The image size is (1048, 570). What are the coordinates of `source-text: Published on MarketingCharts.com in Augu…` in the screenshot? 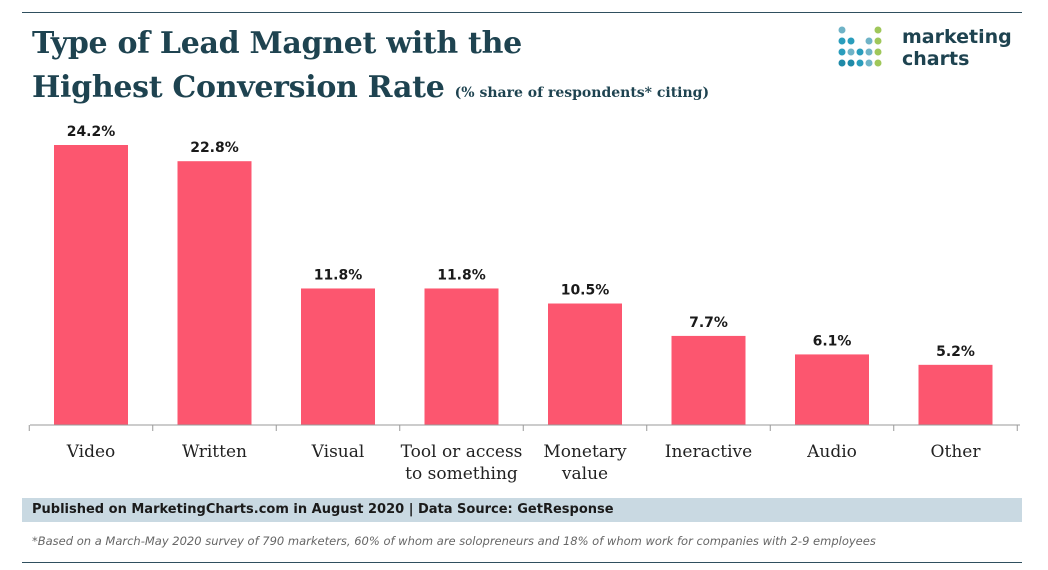 It's located at (323, 509).